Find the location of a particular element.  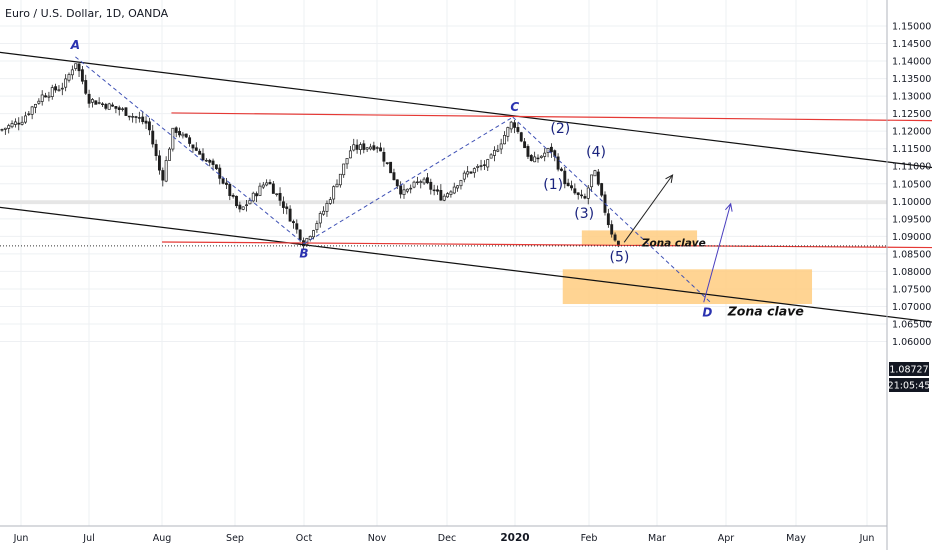

abcd-leg-CD is located at coordinates (611, 209).